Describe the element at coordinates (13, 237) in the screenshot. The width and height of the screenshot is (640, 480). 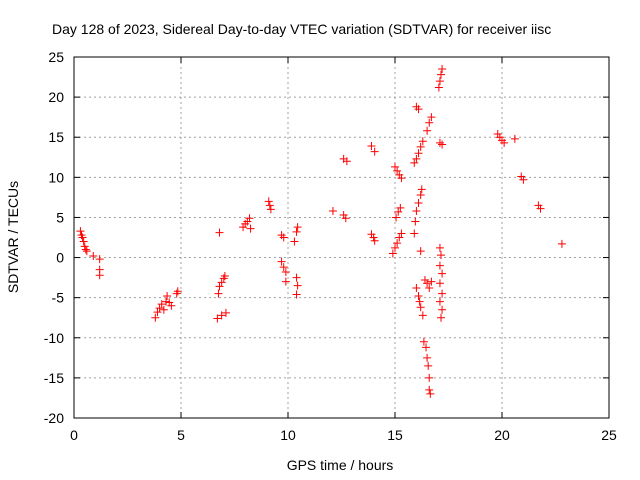
I see `y-axis-label: SDTVAR / TECUs` at that location.